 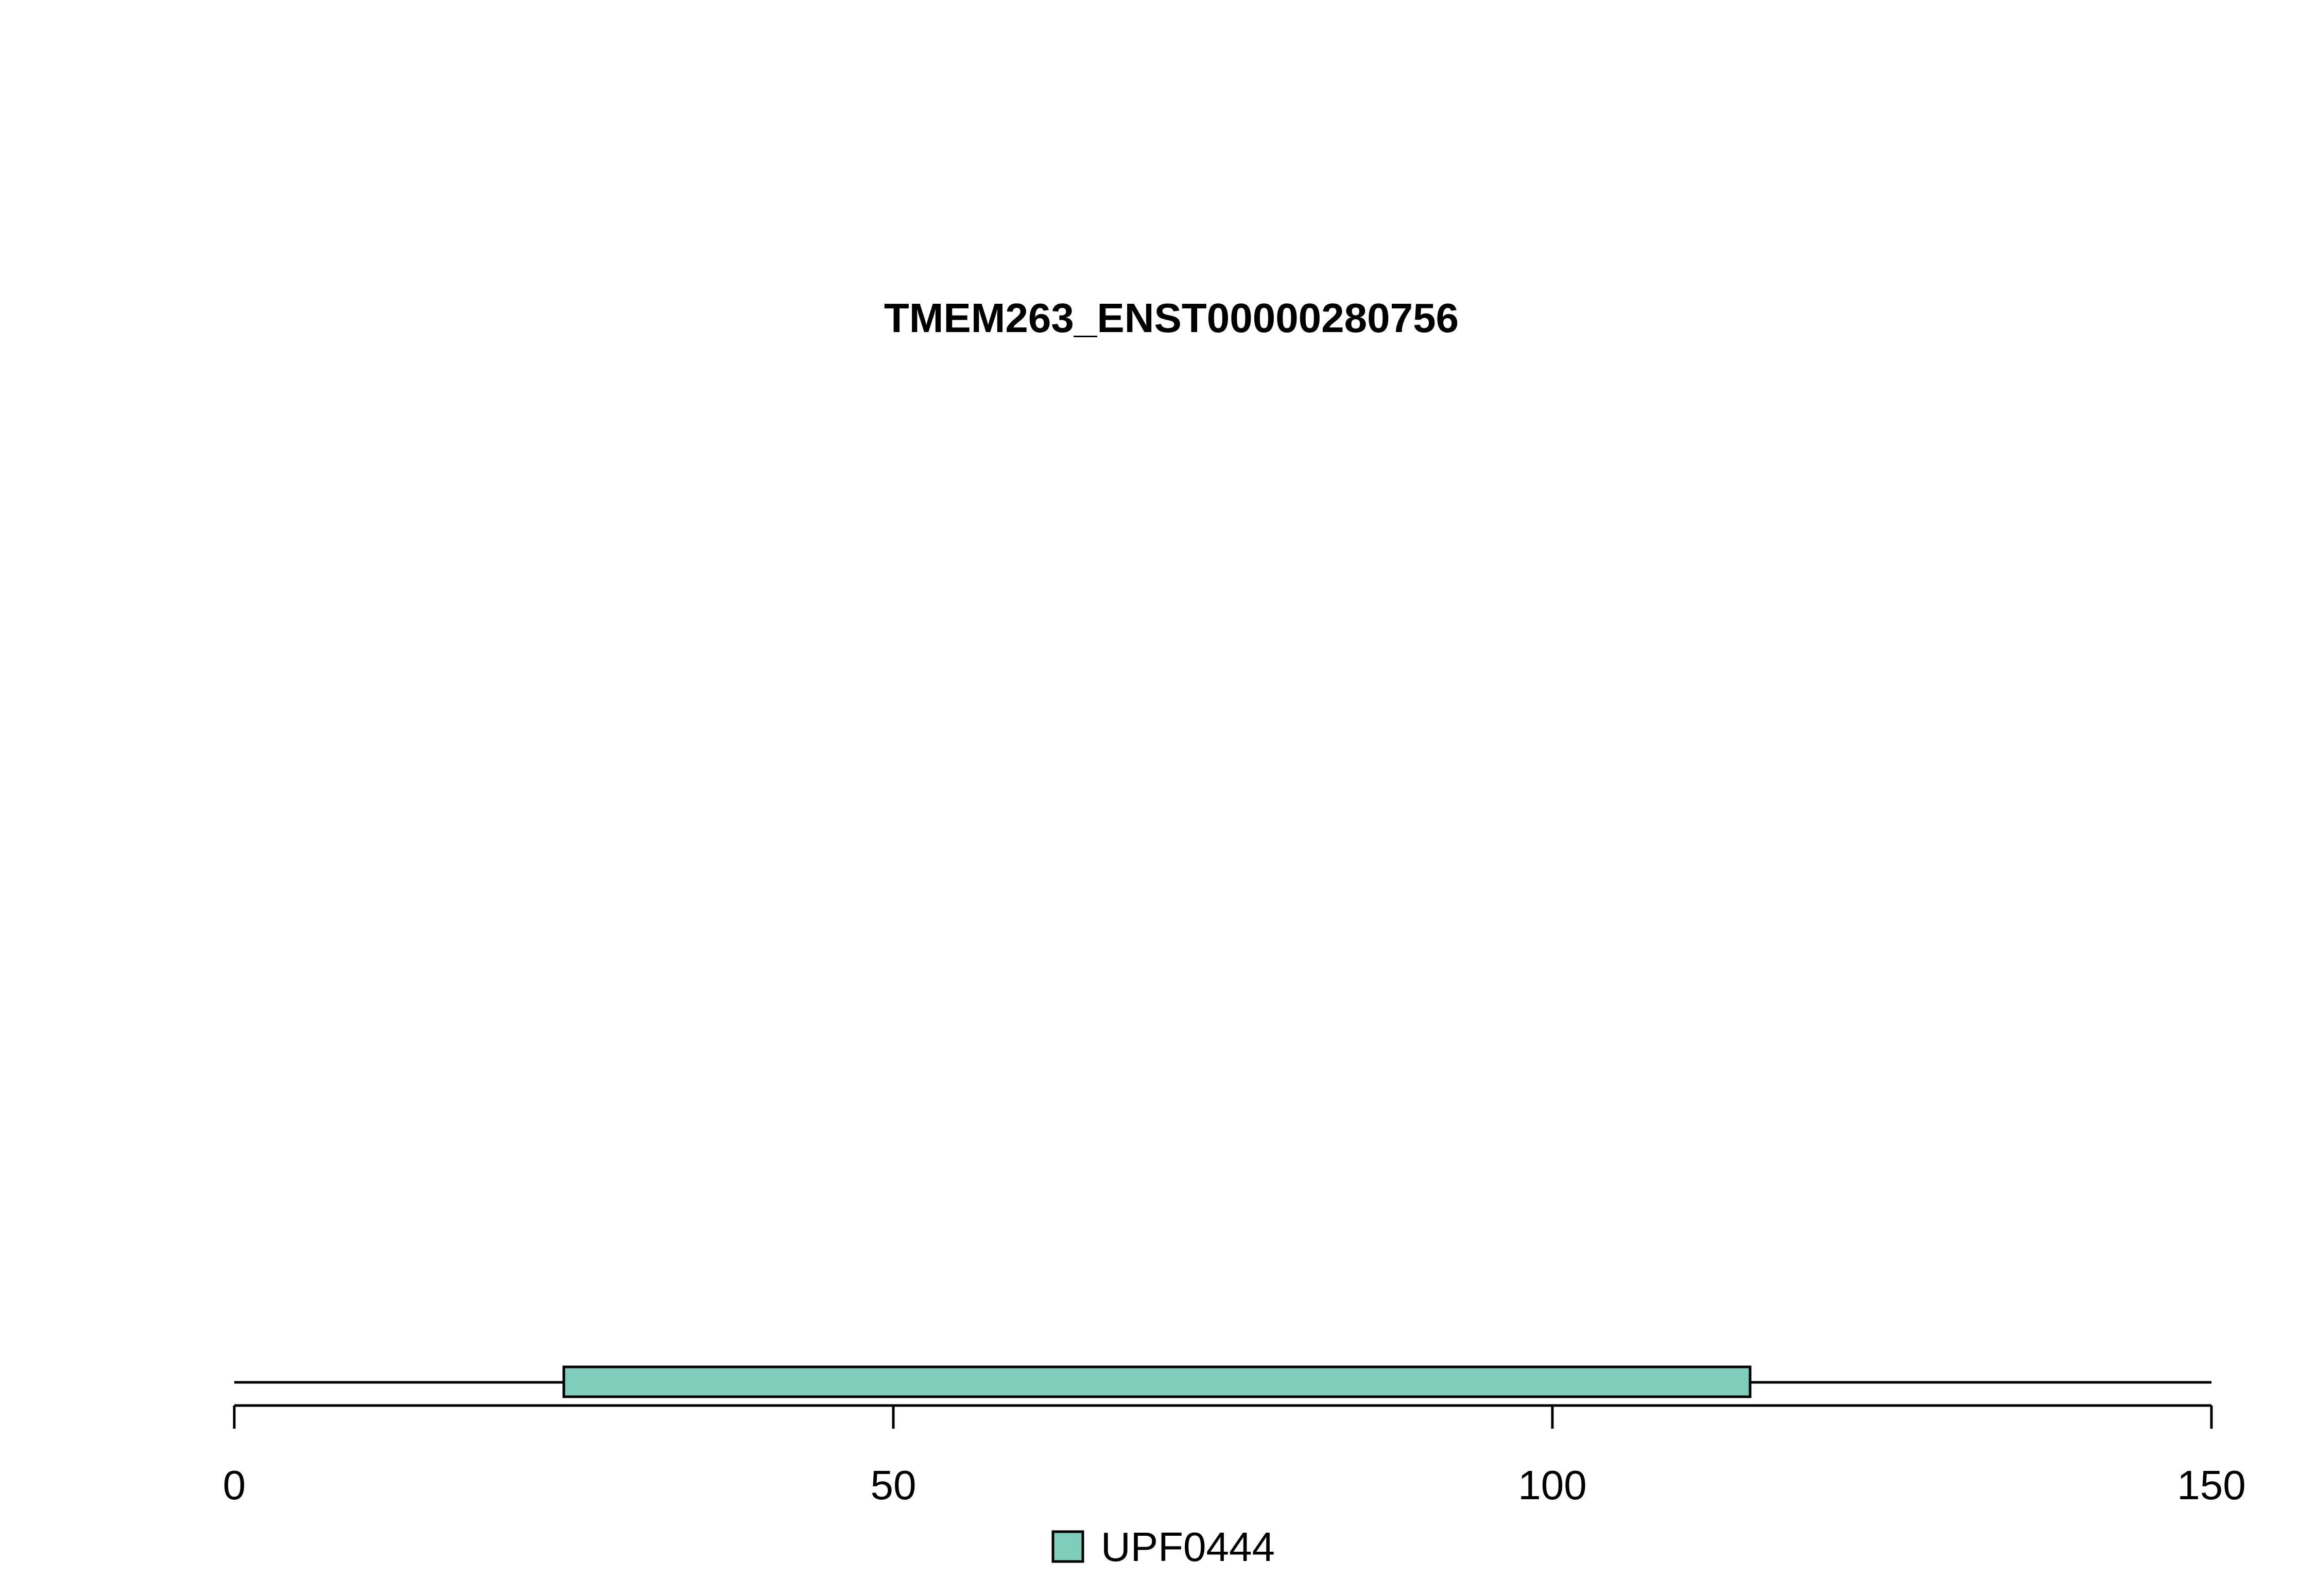 What do you see at coordinates (1234, 1456) in the screenshot?
I see `x-axis: 0 50 100 150` at bounding box center [1234, 1456].